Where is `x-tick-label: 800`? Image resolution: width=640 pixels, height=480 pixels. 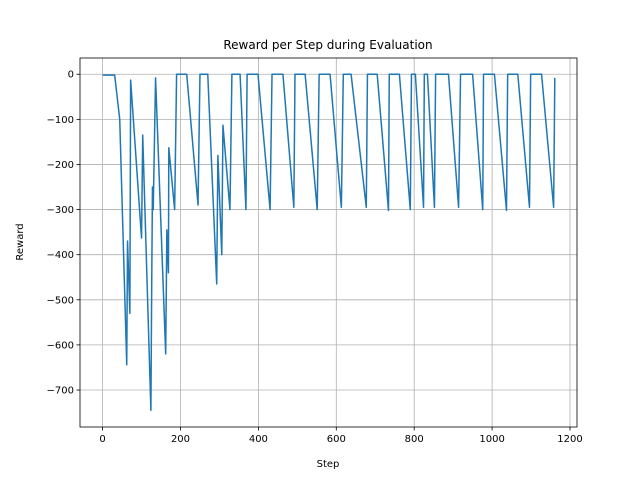 x-tick-label: 800 is located at coordinates (414, 439).